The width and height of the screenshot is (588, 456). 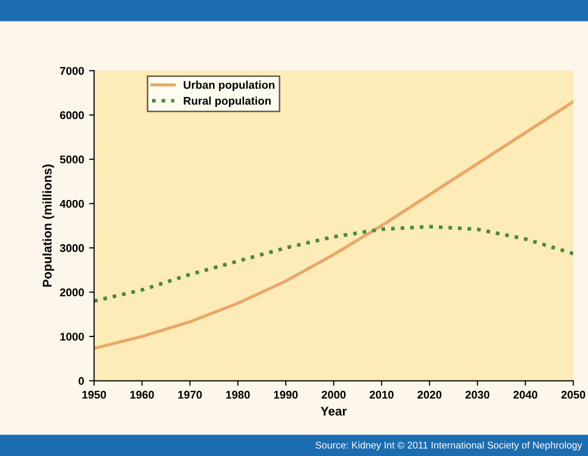 I want to click on y-tick-label: 1000, so click(x=72, y=336).